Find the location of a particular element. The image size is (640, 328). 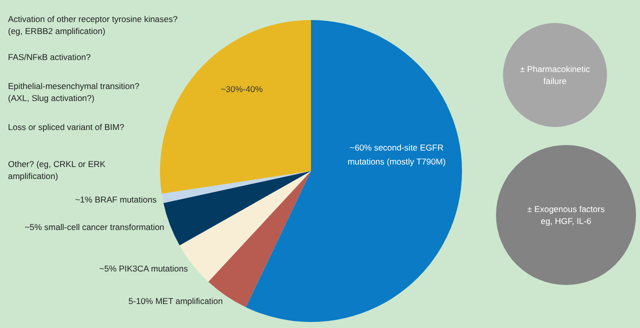

slice-label: ~1% BRAF mutations is located at coordinates (116, 199).